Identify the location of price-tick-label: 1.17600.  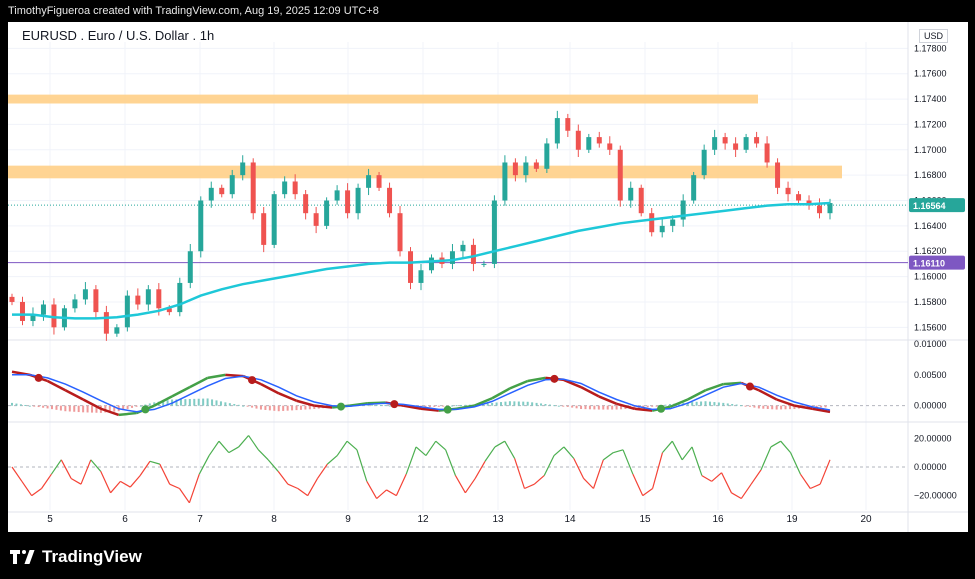
(930, 74).